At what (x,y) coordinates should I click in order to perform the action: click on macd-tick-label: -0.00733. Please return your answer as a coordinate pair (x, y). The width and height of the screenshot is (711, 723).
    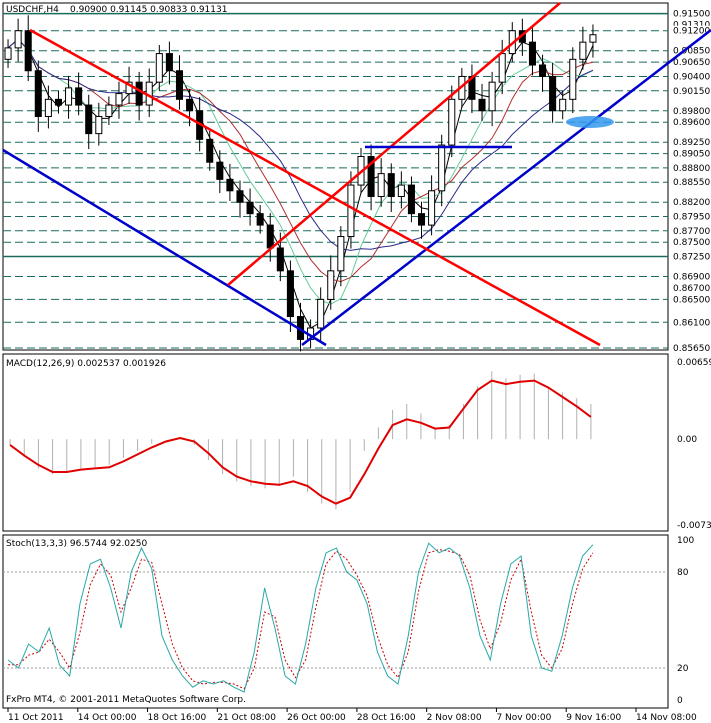
    Looking at the image, I should click on (694, 526).